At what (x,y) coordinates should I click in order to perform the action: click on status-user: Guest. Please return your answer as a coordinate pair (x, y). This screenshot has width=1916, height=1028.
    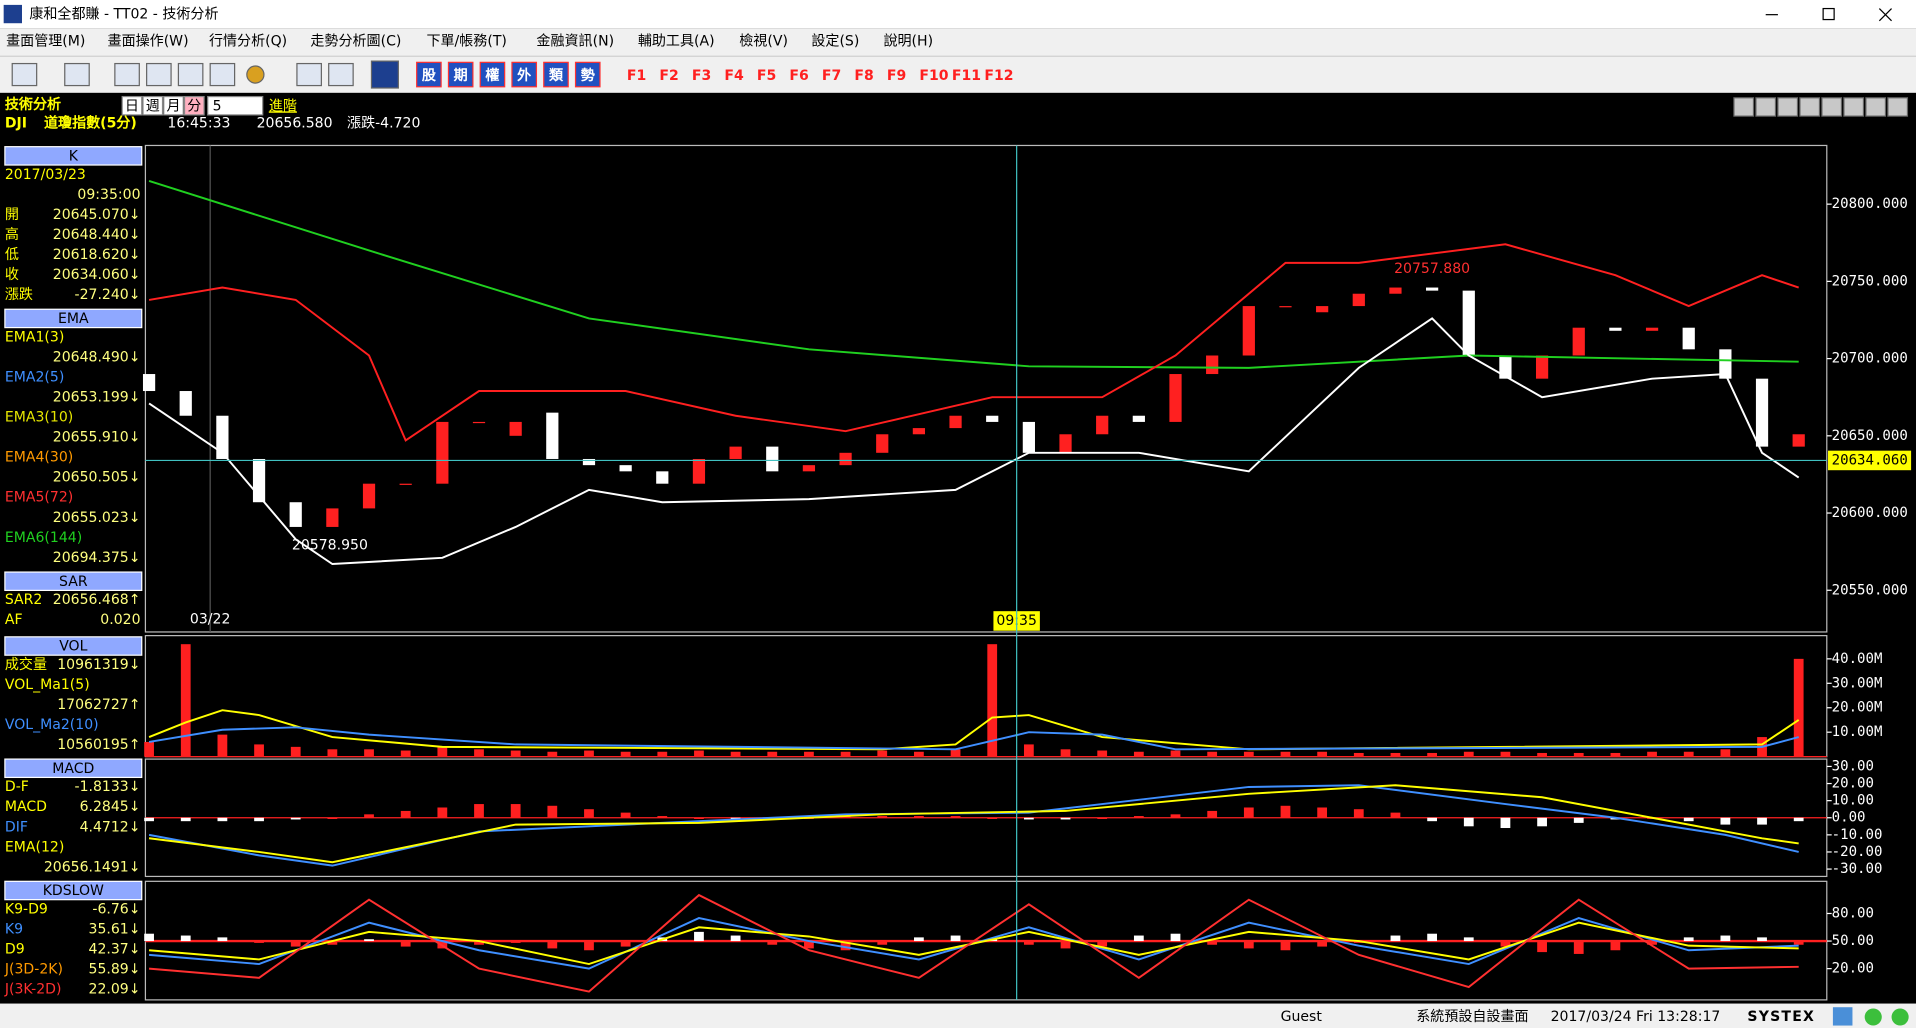
    Looking at the image, I should click on (1302, 1017).